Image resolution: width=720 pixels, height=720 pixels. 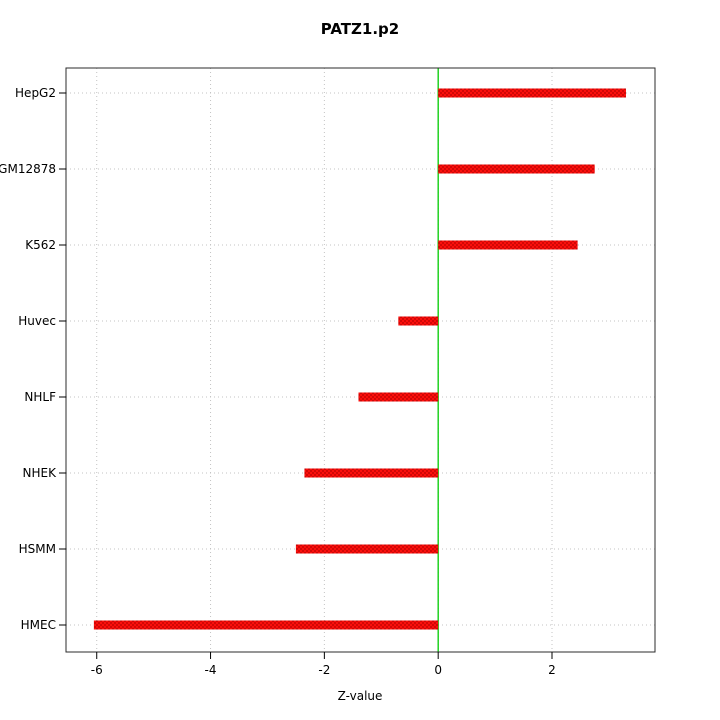 I want to click on x-tick-label: -2, so click(x=324, y=670).